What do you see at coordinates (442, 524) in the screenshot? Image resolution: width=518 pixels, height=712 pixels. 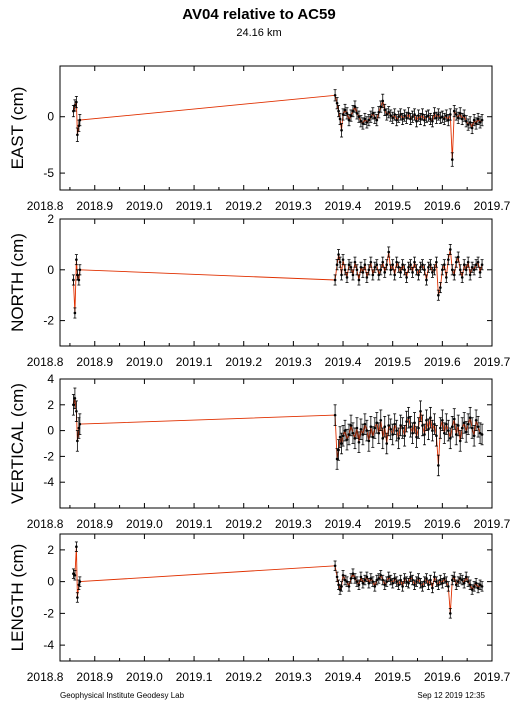 I see `x-tick-label: 2019.6` at bounding box center [442, 524].